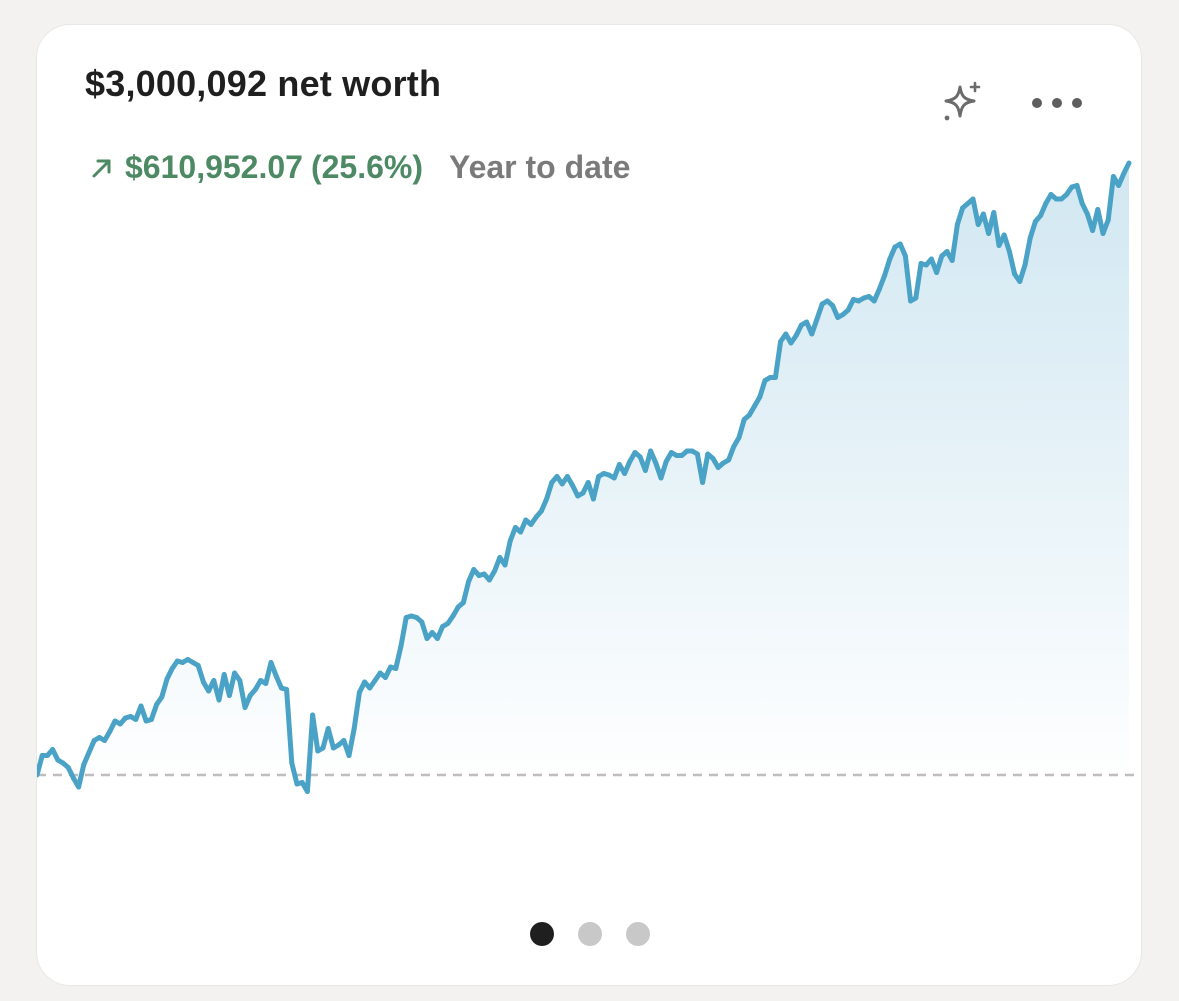  Describe the element at coordinates (540, 167) in the screenshot. I see `period-label: Year to date` at that location.